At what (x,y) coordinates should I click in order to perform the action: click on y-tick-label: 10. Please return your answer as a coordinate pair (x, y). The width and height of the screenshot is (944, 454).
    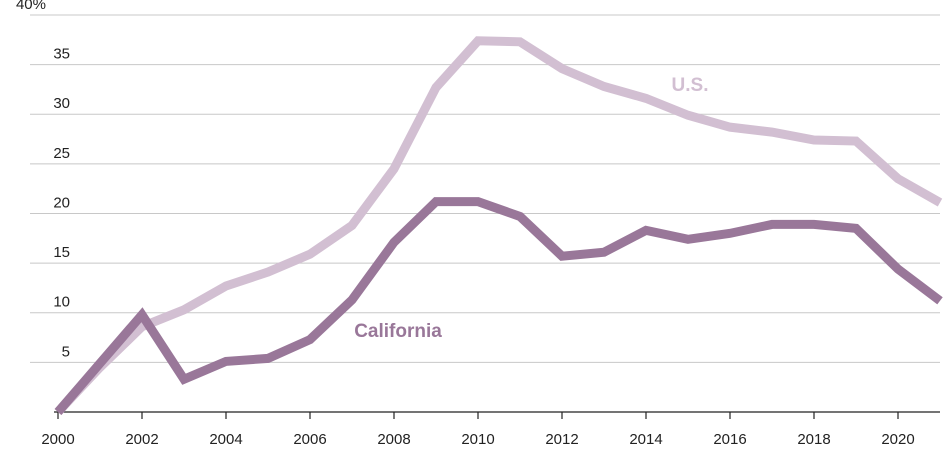
    Looking at the image, I should click on (61, 302).